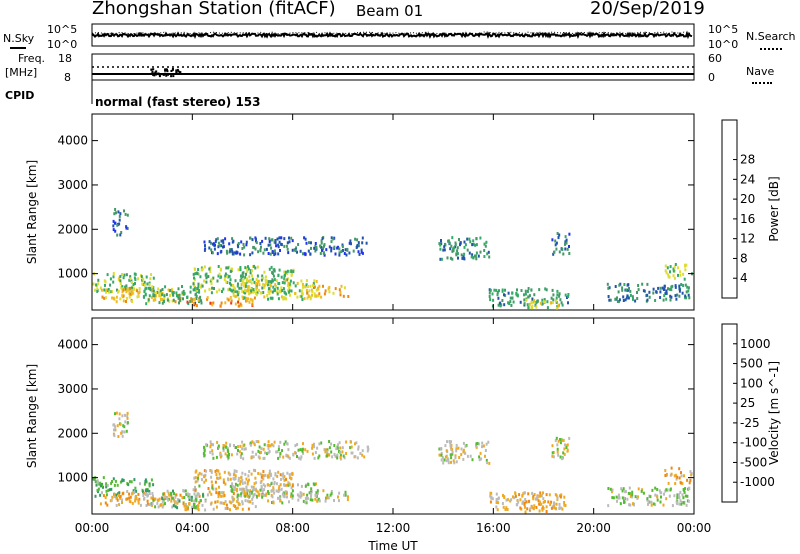 Image resolution: width=800 pixels, height=554 pixels. I want to click on velocity-colorbar-label: 100, so click(751, 383).